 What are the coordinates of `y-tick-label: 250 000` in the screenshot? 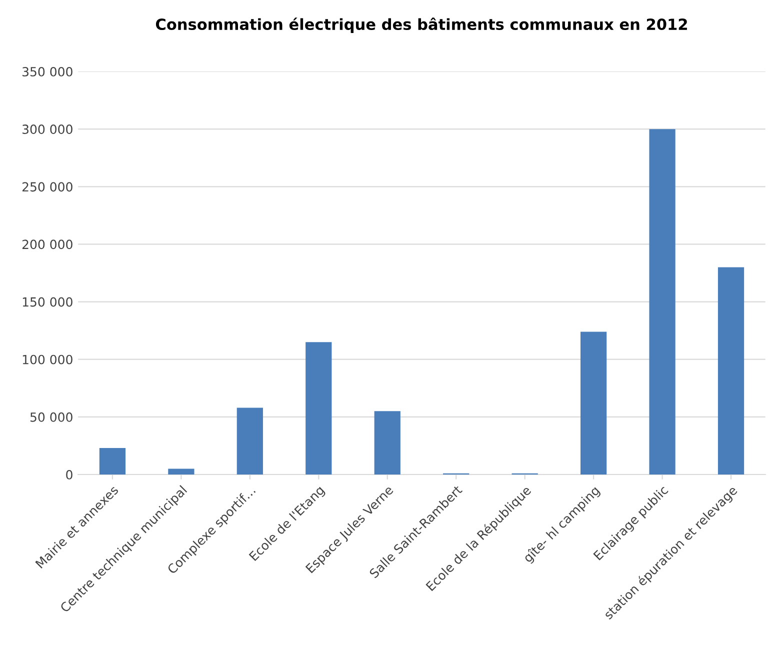 It's located at (47, 187).